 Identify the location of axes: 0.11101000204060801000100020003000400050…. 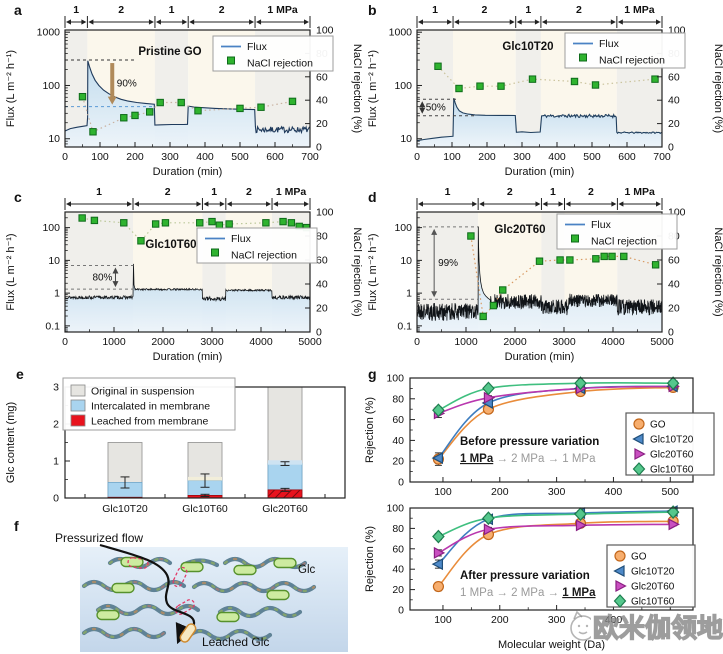
(545, 285).